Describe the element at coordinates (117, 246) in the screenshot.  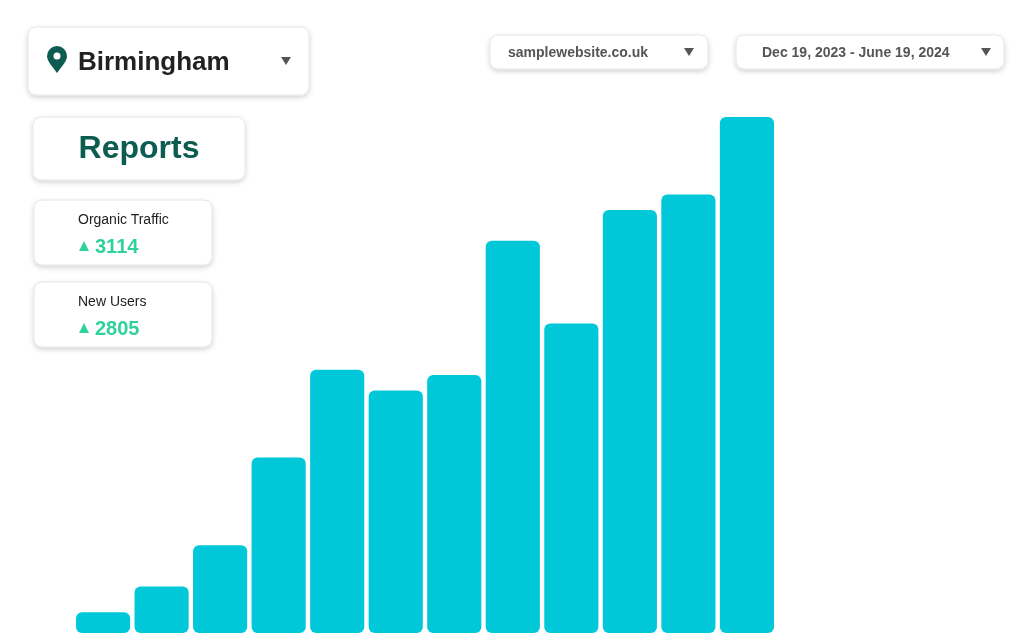
I see `annotation: 3114` at that location.